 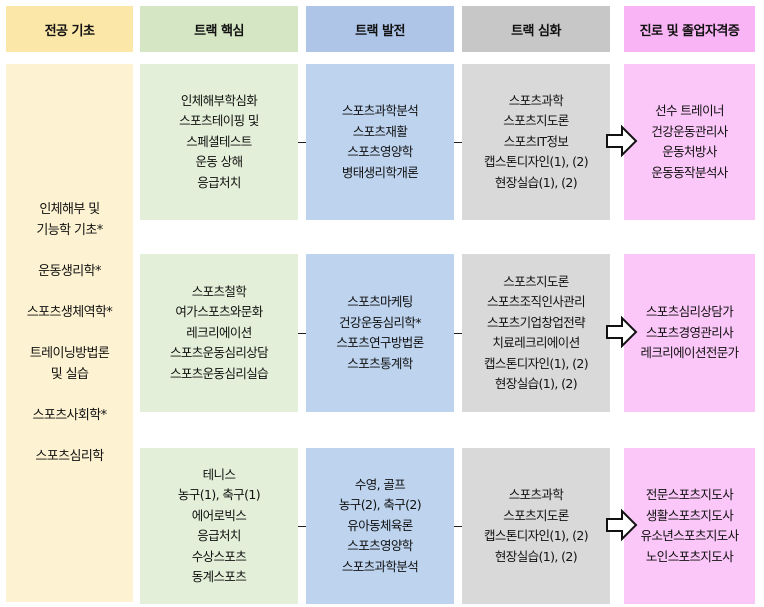 I want to click on base-course-line: 및 실습, so click(x=69, y=374).